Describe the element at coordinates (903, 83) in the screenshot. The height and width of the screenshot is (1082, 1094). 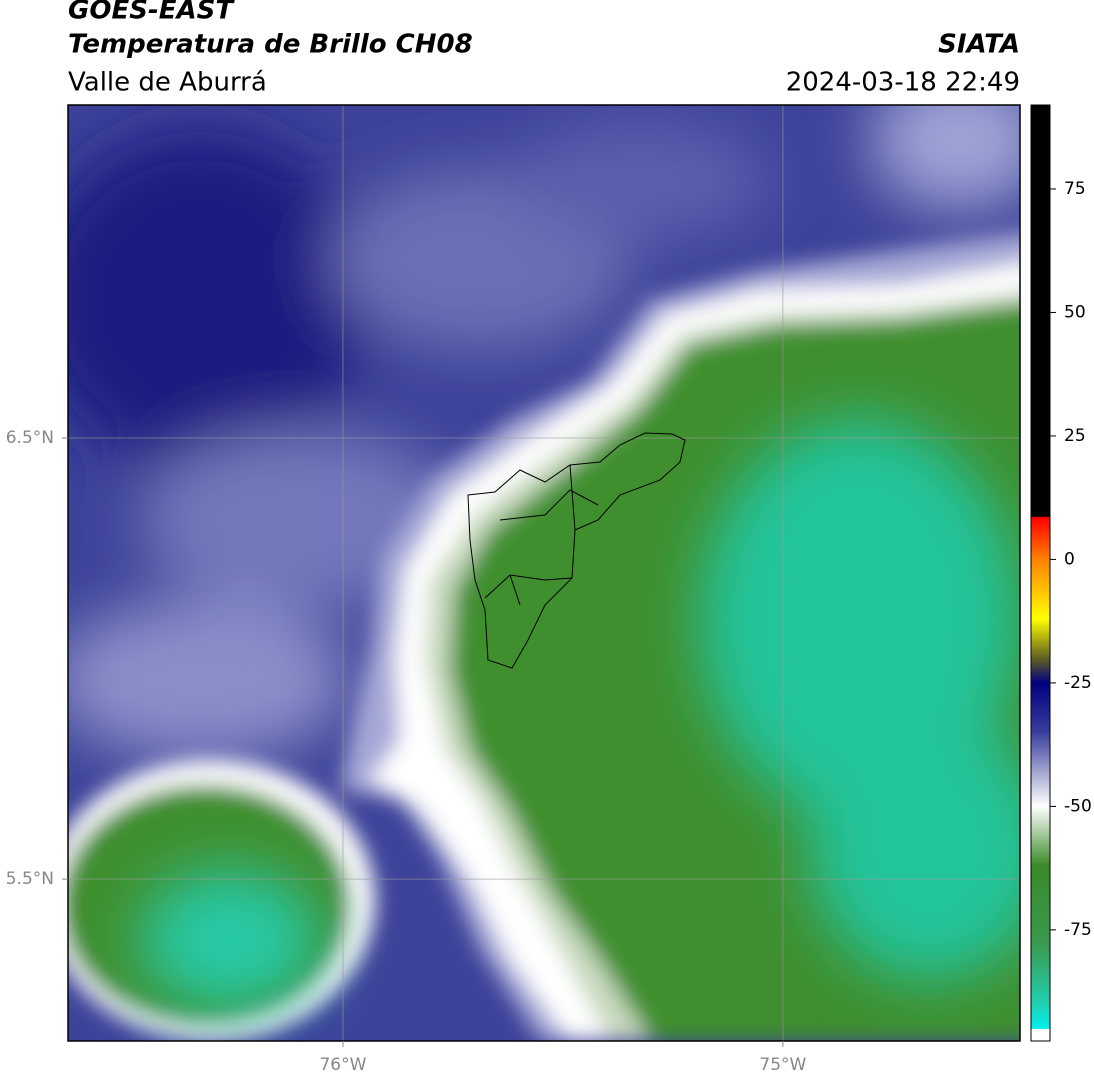
I see `datetime: 2024-03-18 22:49` at that location.